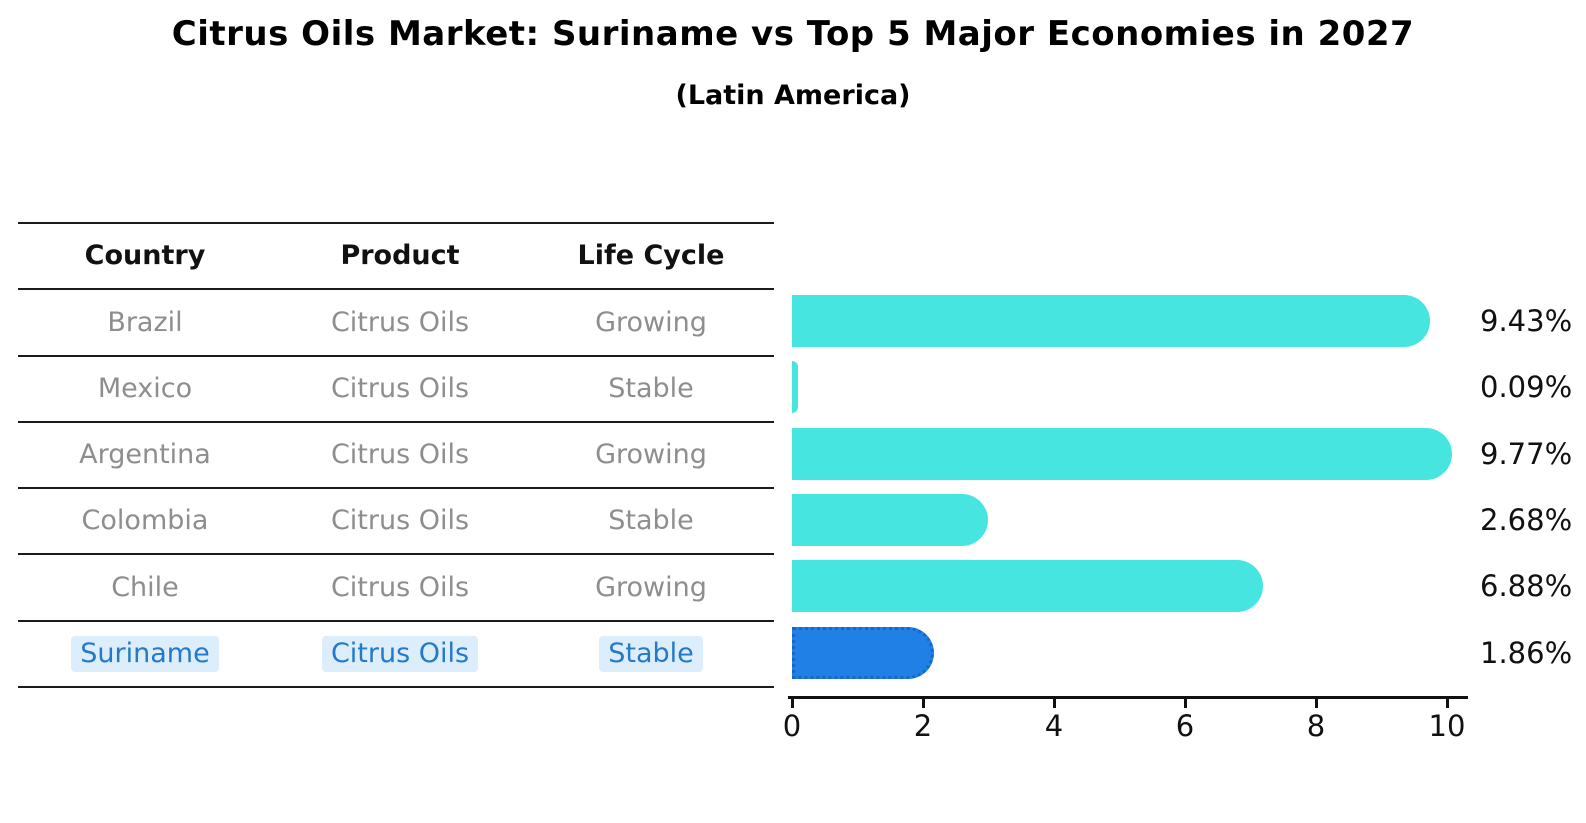 The height and width of the screenshot is (823, 1586). I want to click on bar-brazil, so click(1111, 321).